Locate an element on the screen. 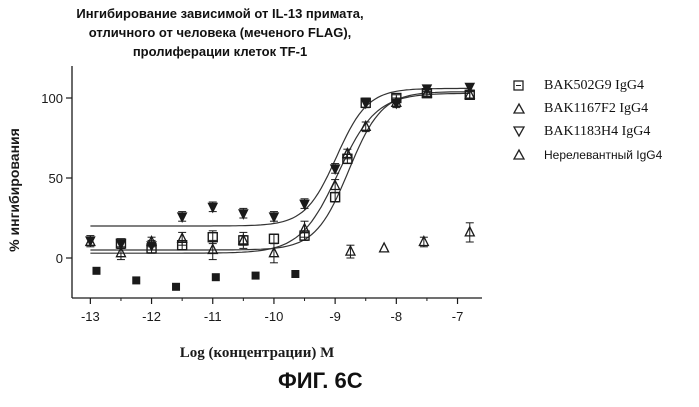 The image size is (699, 407). x-tick-label: -11 is located at coordinates (213, 316).